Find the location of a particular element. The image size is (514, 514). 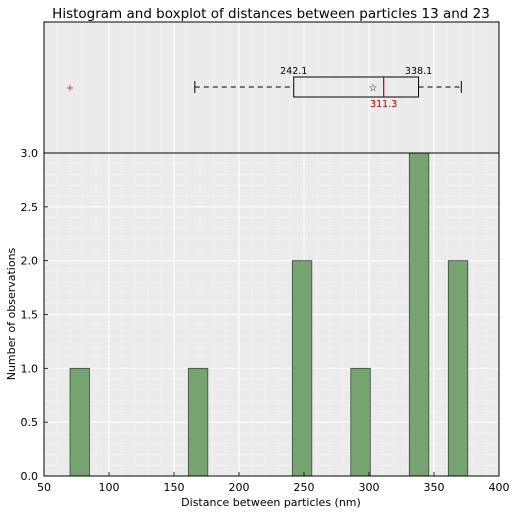

y-tick-label: 0.0 is located at coordinates (30, 476).